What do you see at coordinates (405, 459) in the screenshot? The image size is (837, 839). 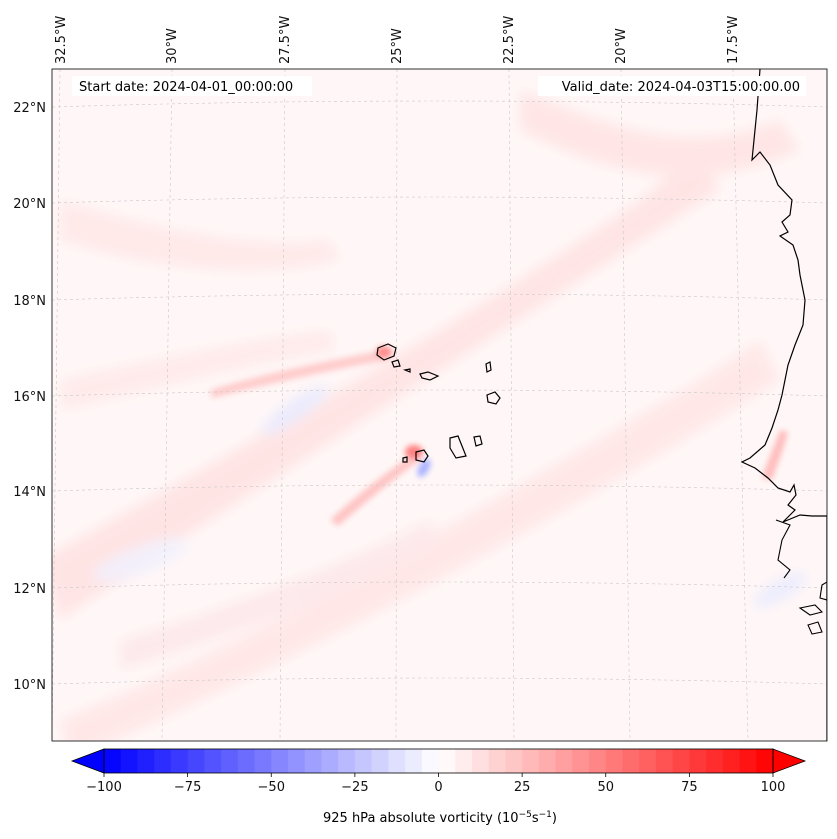 I see `brava-island` at bounding box center [405, 459].